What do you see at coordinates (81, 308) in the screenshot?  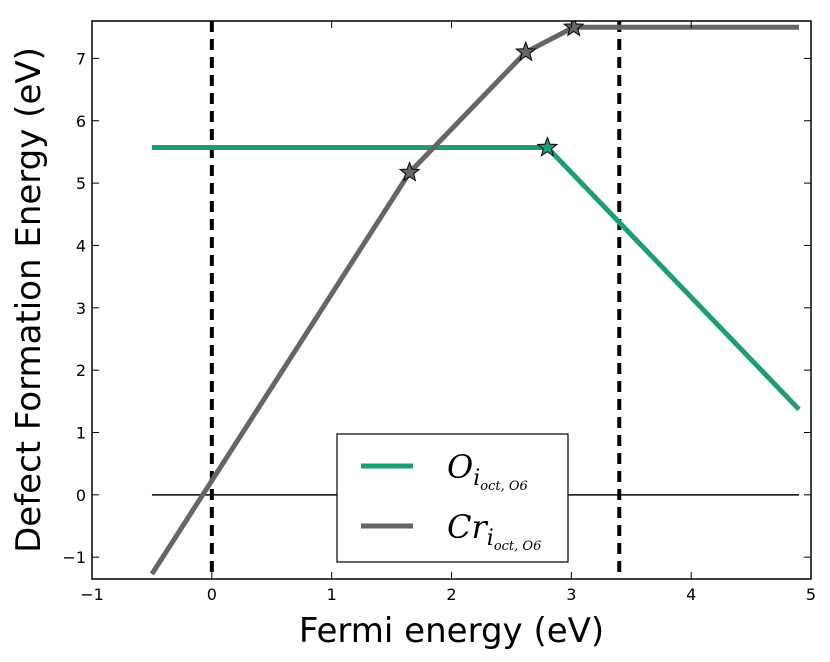 I see `y-tick-label: 3` at bounding box center [81, 308].